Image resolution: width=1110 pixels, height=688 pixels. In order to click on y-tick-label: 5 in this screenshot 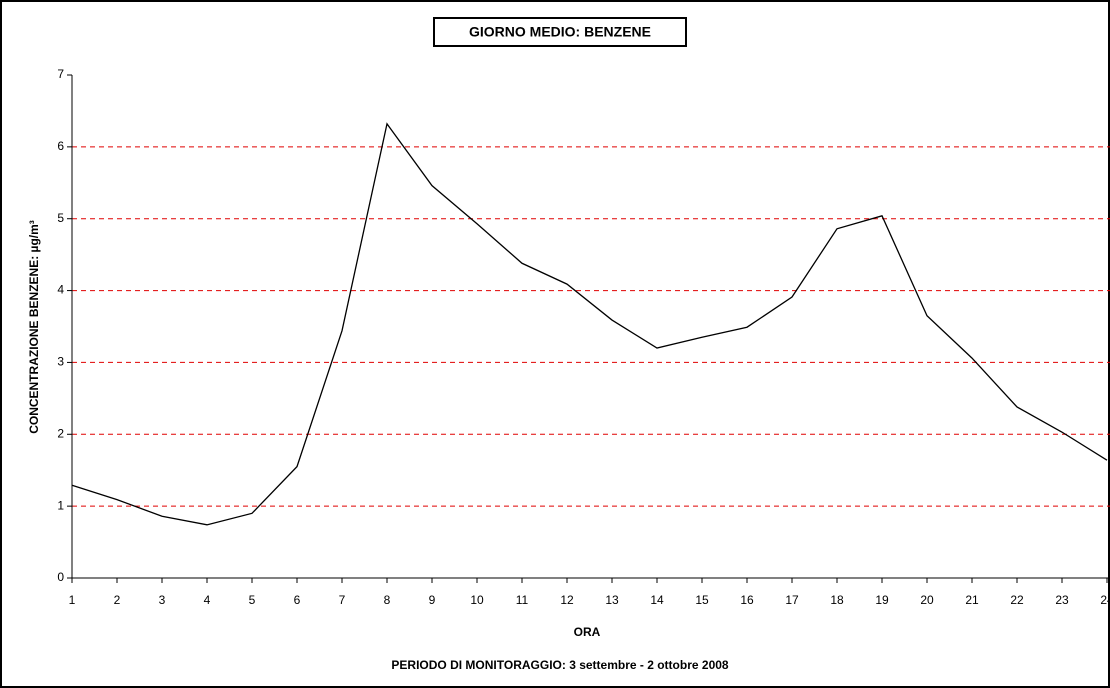, I will do `click(60, 218)`.